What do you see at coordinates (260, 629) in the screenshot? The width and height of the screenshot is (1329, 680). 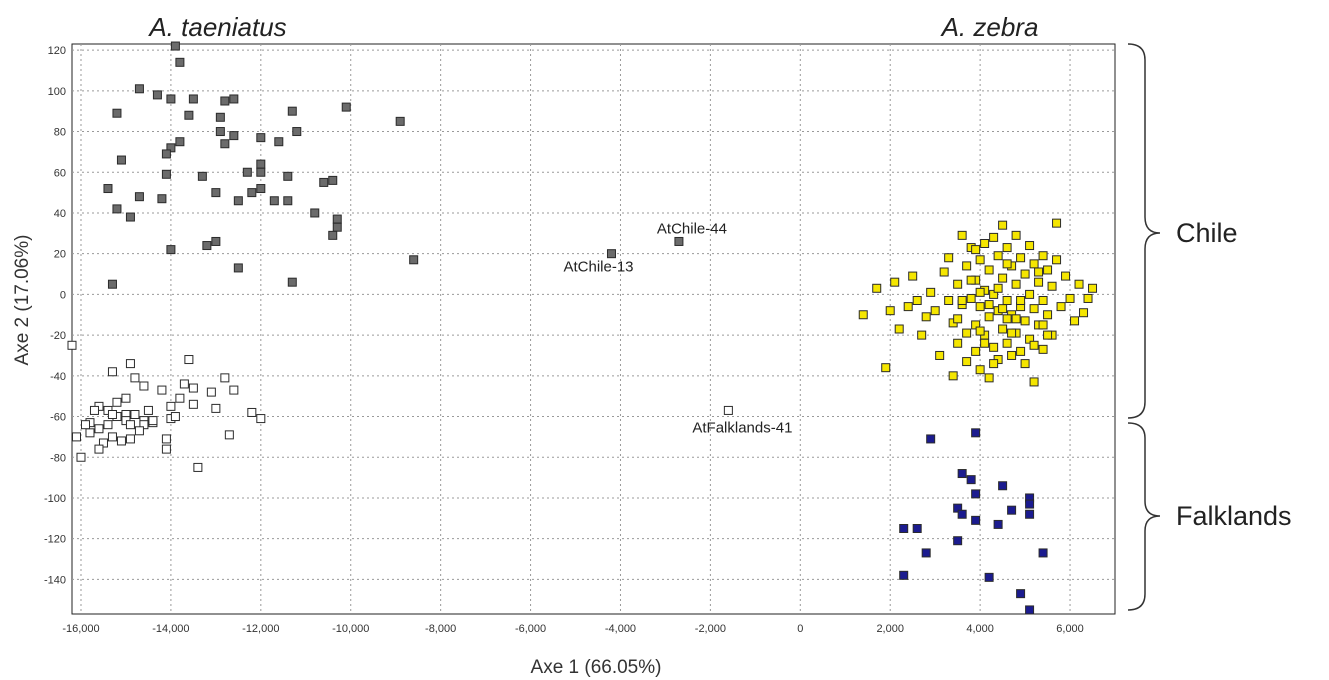 I see `x-tick-label: -12,000` at bounding box center [260, 629].